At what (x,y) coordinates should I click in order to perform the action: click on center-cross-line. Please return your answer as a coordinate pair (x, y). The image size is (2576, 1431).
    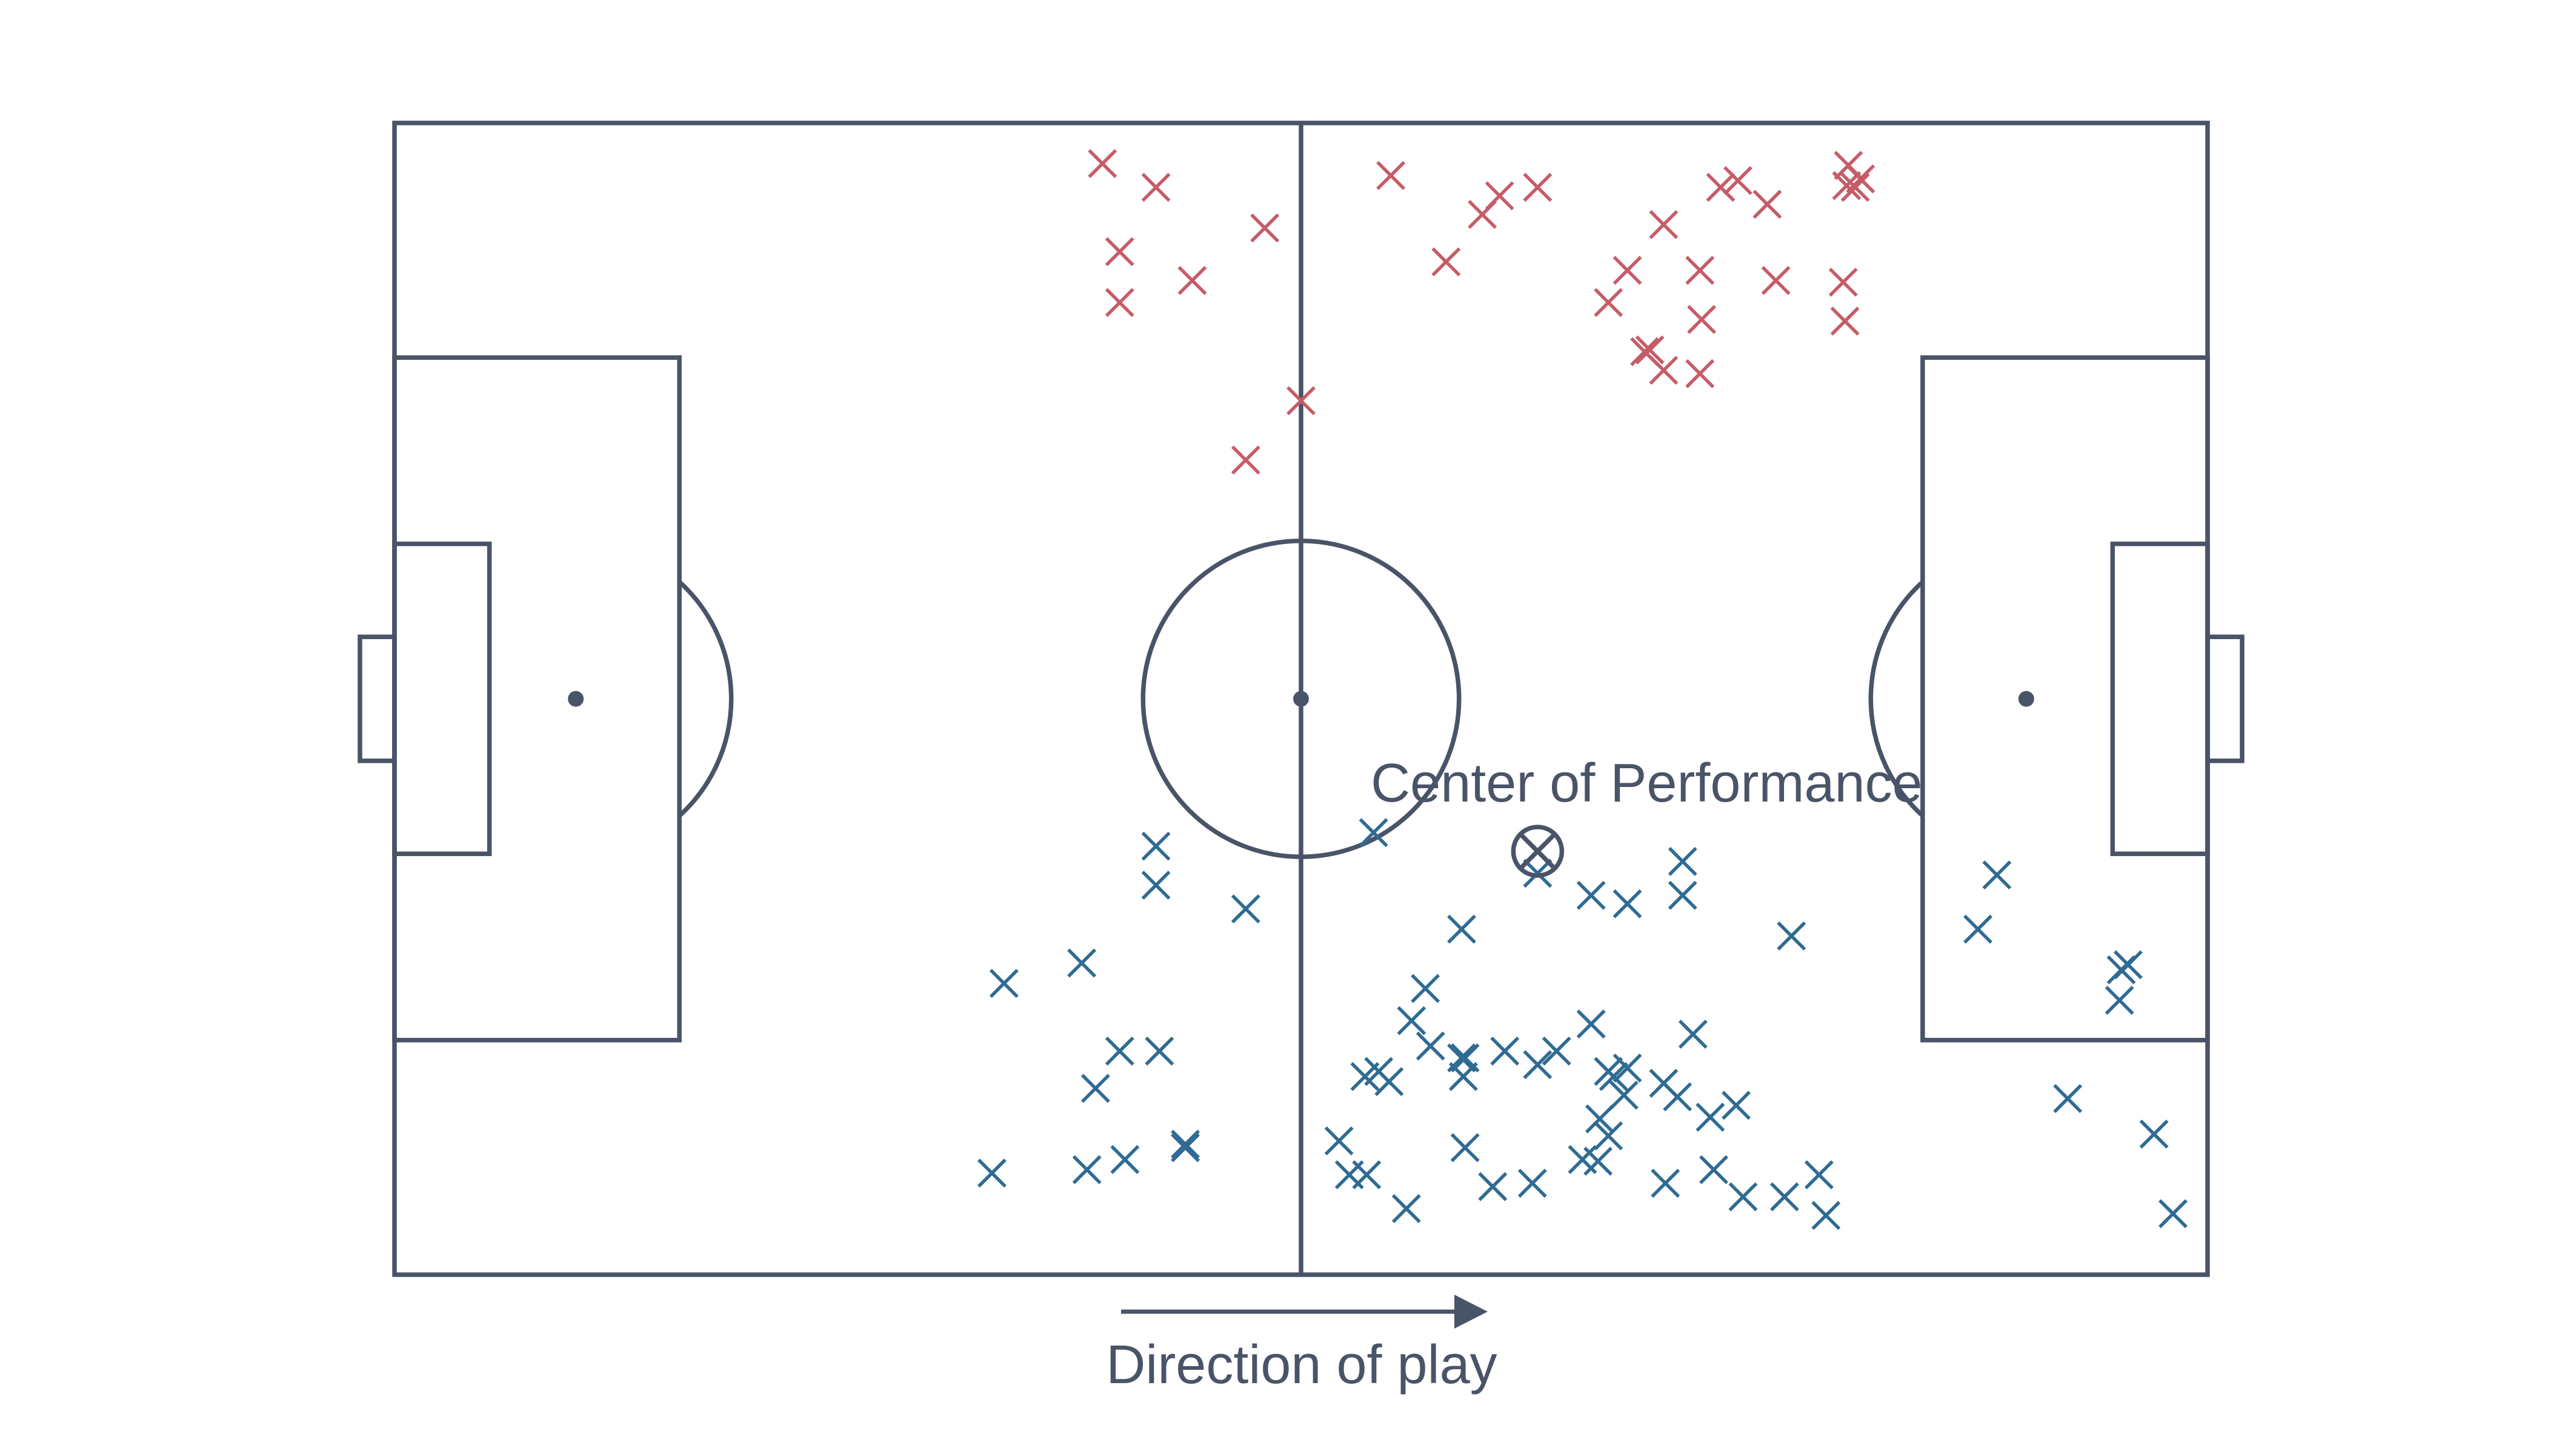
    Looking at the image, I should click on (1538, 851).